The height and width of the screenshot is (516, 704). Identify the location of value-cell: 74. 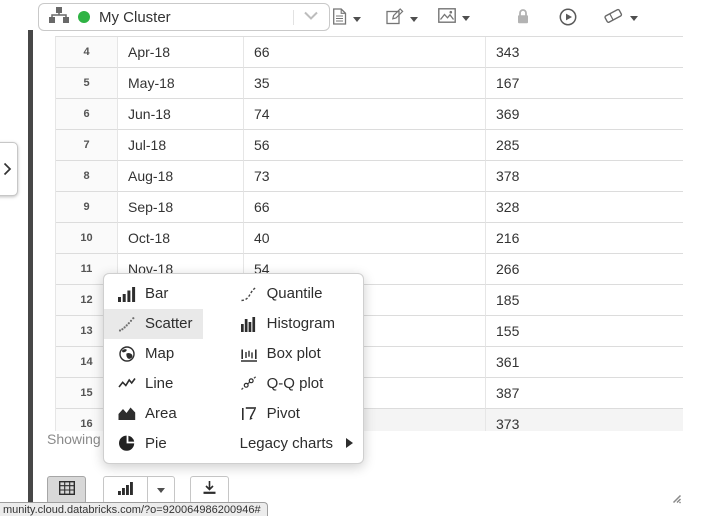
(365, 114).